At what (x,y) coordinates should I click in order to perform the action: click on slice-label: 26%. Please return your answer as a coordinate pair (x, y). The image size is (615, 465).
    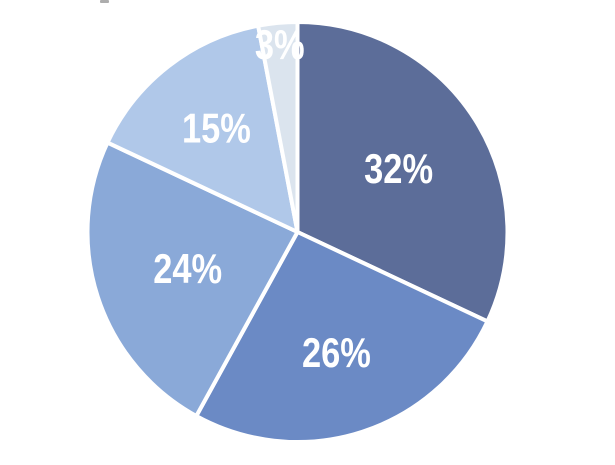
    Looking at the image, I should click on (336, 353).